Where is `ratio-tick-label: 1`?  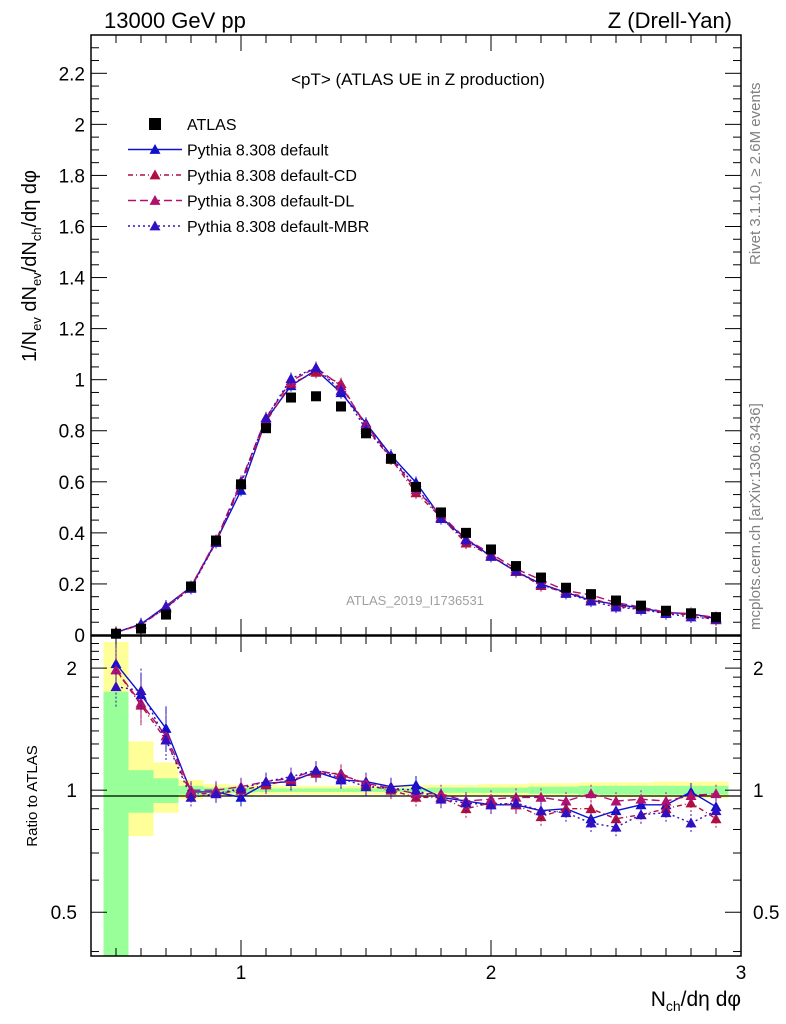 ratio-tick-label: 1 is located at coordinates (71, 791).